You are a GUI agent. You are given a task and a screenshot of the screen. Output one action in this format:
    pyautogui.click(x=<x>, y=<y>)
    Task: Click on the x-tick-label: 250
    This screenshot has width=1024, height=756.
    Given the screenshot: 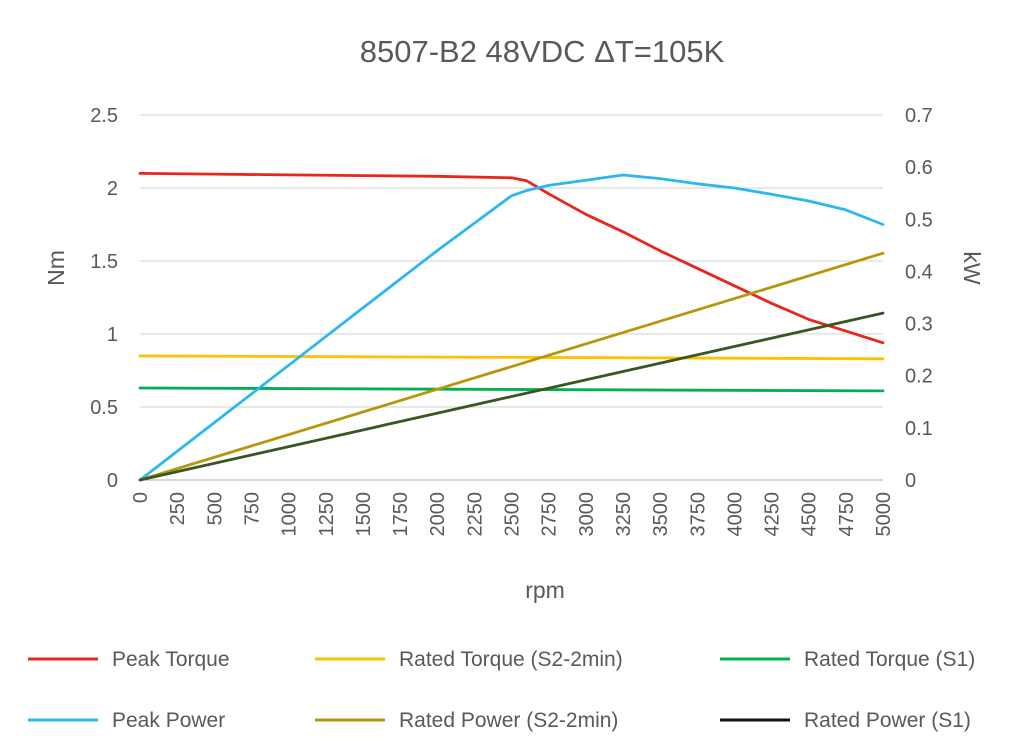 What is the action you would take?
    pyautogui.click(x=178, y=508)
    